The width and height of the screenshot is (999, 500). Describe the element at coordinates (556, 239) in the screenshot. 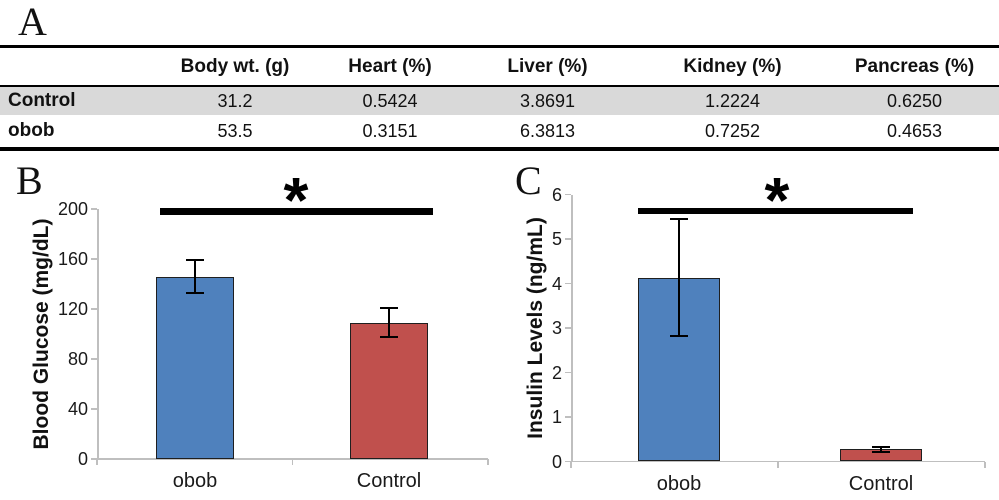

I see `y-tick-label: 5` at that location.